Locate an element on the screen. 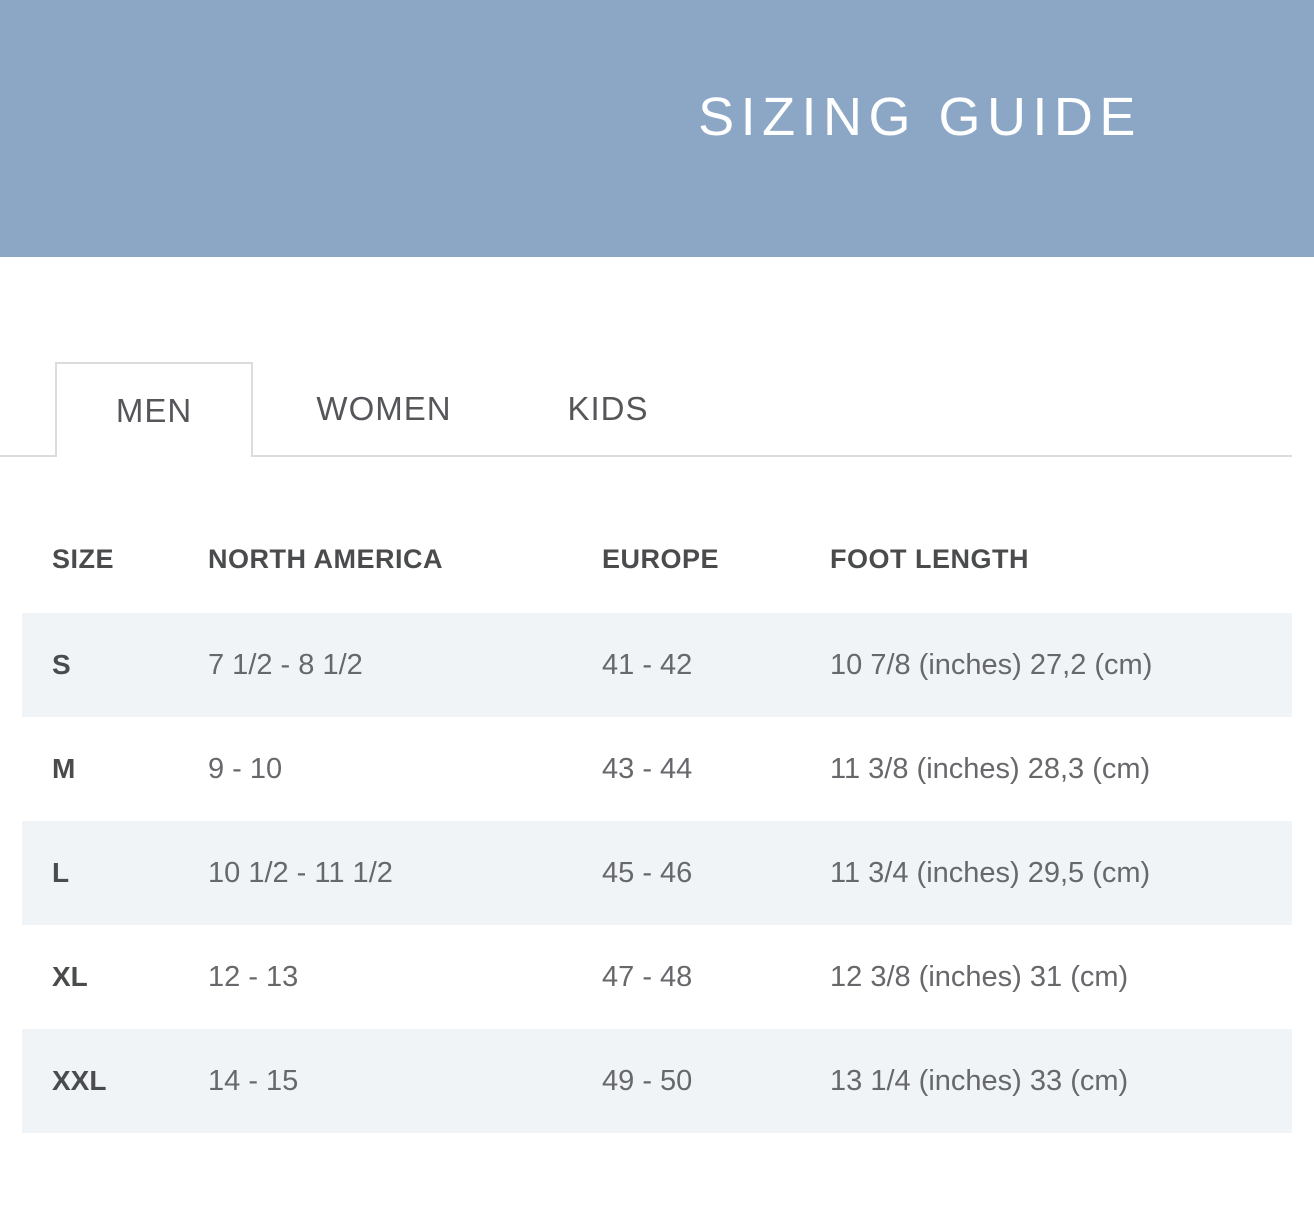 The width and height of the screenshot is (1314, 1230). cell-europe: 43 - 44 is located at coordinates (647, 769).